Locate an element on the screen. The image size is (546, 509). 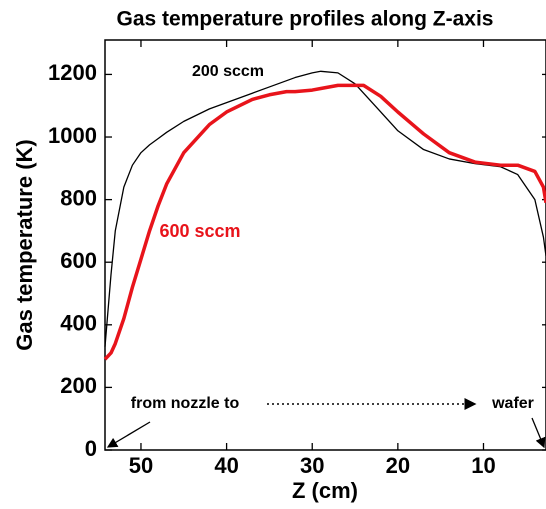
y-axis-label: Gas temperature (K) is located at coordinates (24, 245).